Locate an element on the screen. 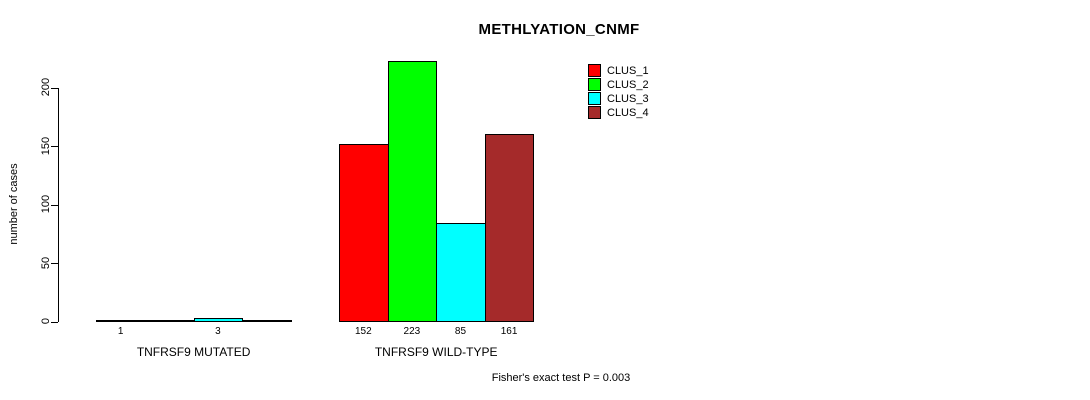 Image resolution: width=1090 pixels, height=400 pixels. legend-item-clus_1: CLUS_1 is located at coordinates (618, 70).